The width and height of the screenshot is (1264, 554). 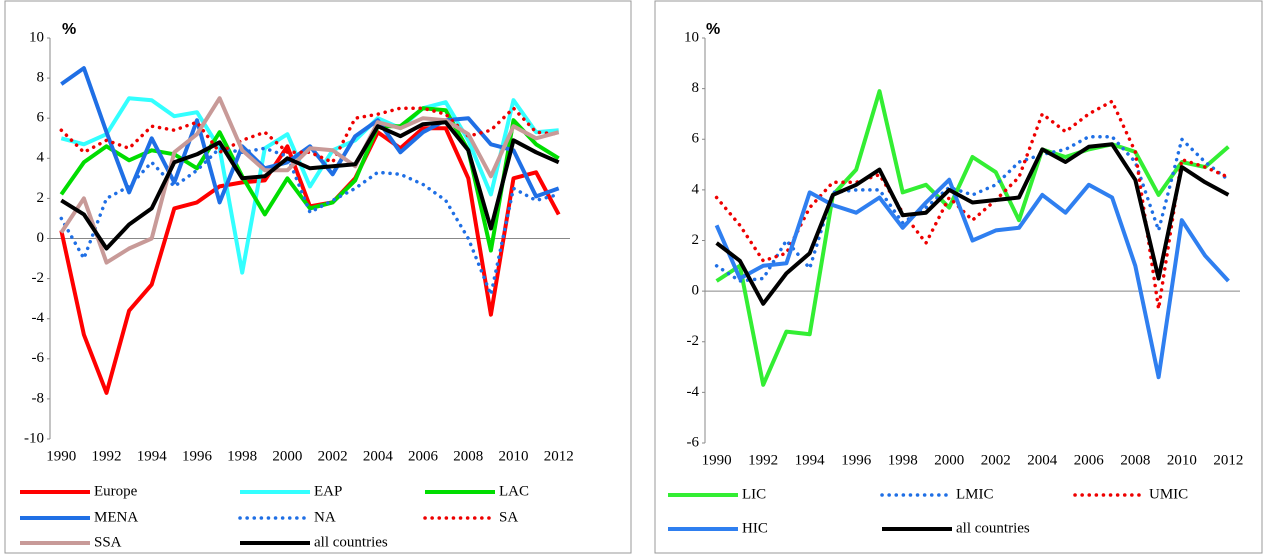 I want to click on y-tick-label: -10, so click(x=34, y=438).